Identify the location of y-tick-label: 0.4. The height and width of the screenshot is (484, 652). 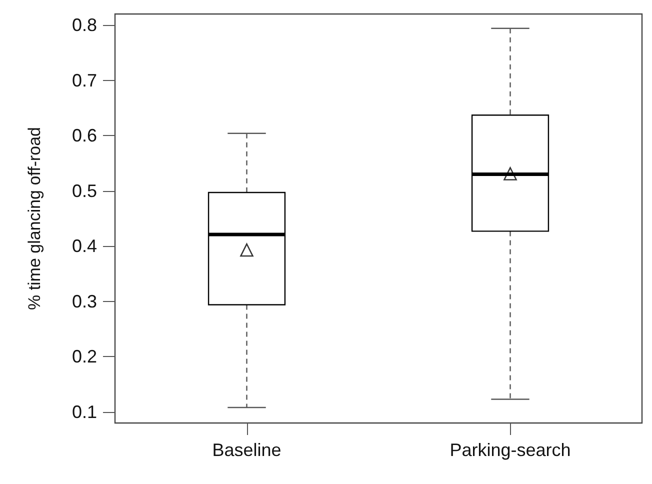
(84, 246).